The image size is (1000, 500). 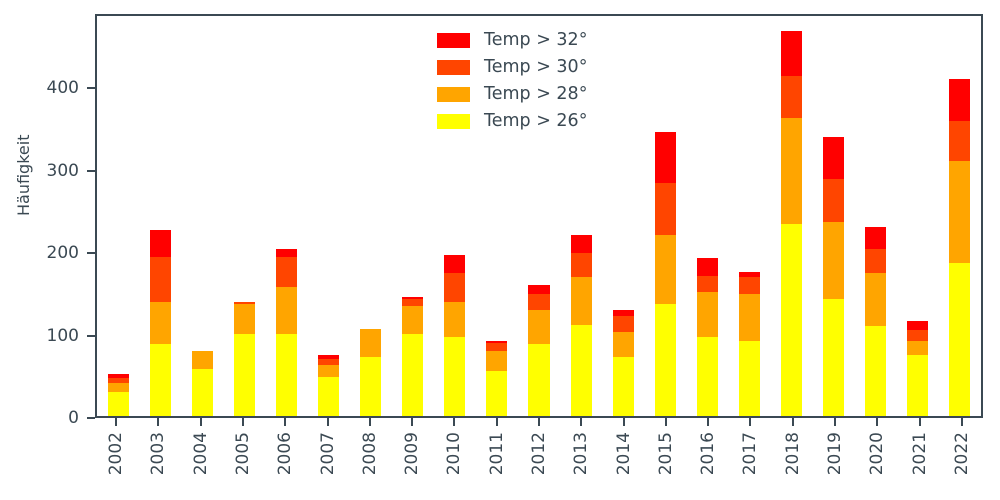 I want to click on x-tick-label: 2022, so click(x=961, y=454).